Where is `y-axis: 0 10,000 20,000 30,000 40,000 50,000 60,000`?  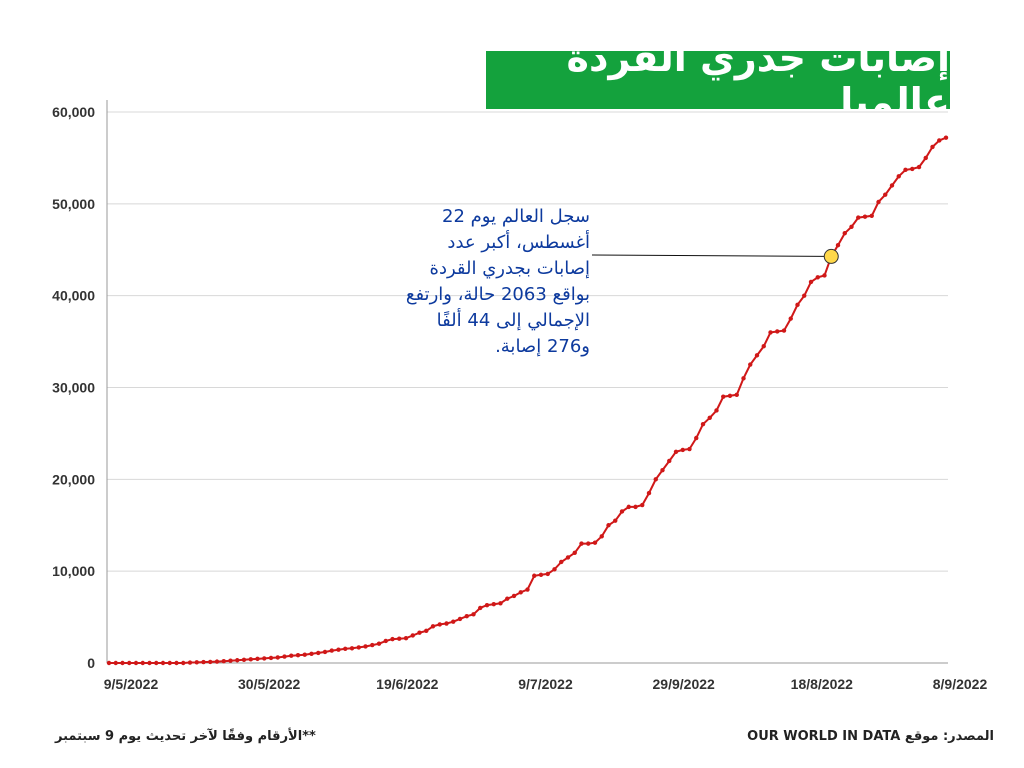
y-axis: 0 10,000 20,000 30,000 40,000 50,000 60,000 is located at coordinates (73, 387).